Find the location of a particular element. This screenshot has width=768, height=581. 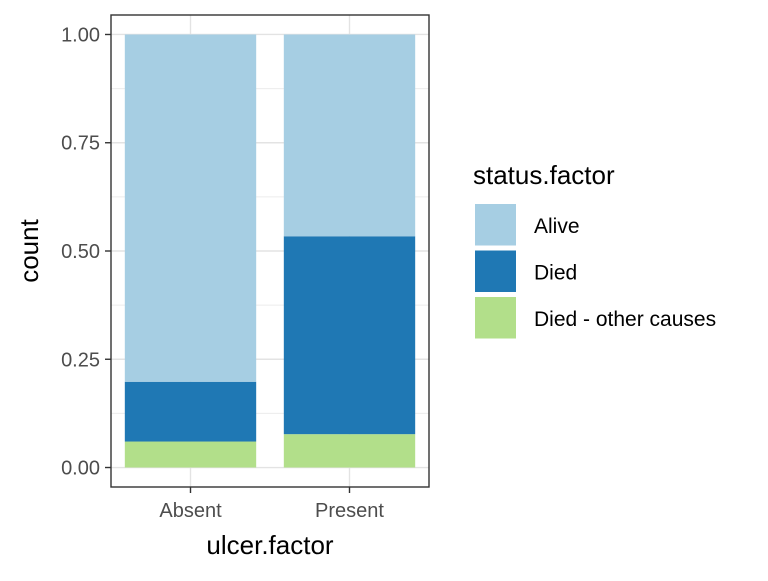

x-tick-label: Absent is located at coordinates (190, 511).